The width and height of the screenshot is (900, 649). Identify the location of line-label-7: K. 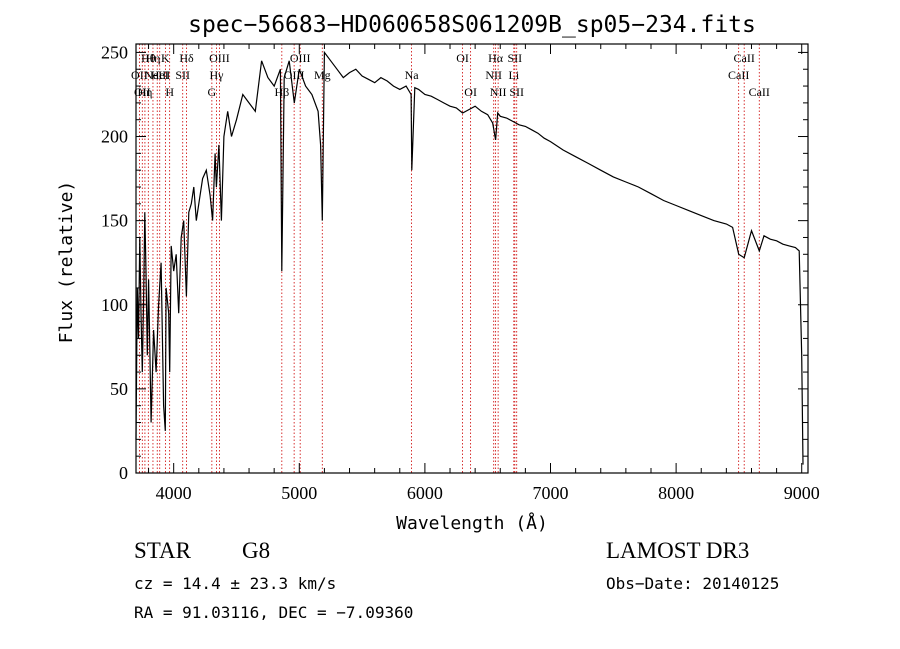
(165, 58).